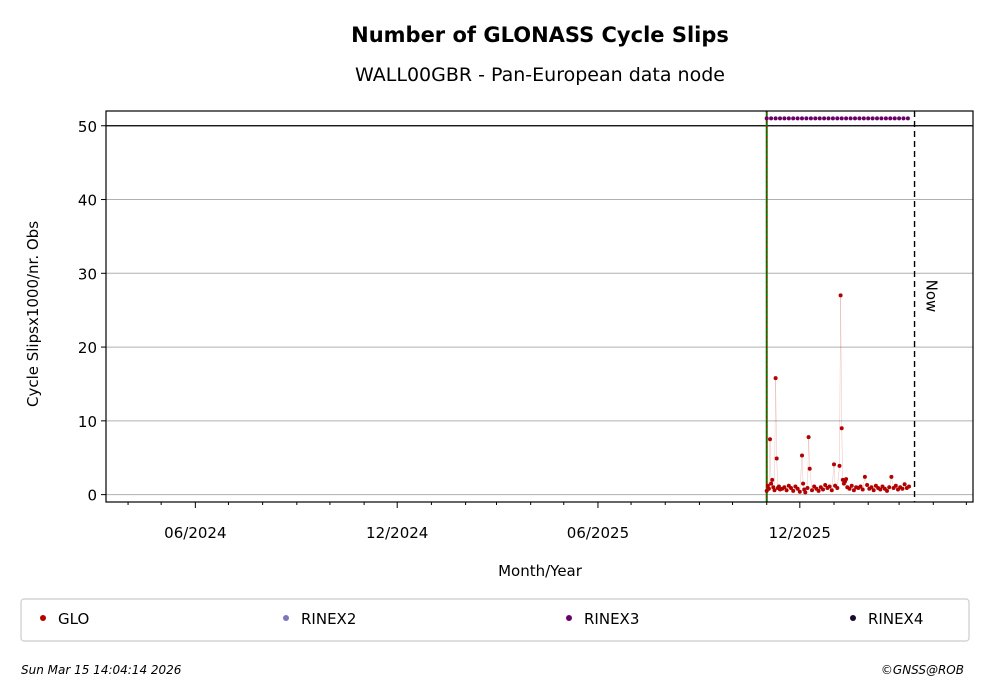 Image resolution: width=993 pixels, height=699 pixels. I want to click on legend-frame, so click(495, 620).